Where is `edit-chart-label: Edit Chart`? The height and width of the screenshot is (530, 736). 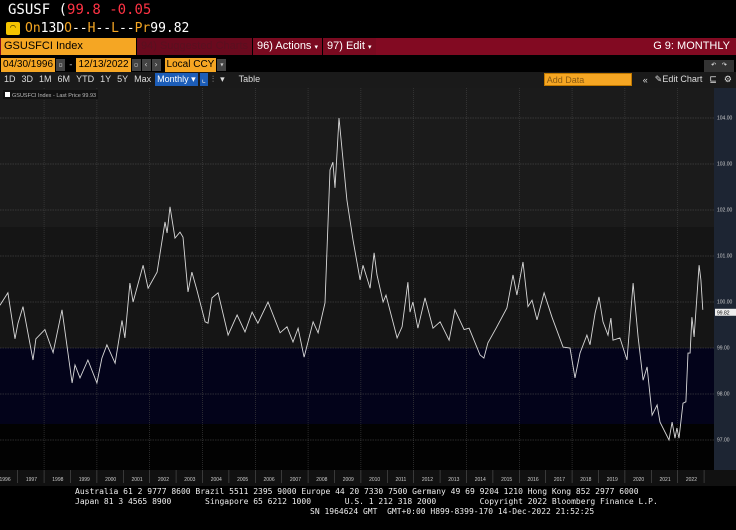
edit-chart-label: Edit Chart is located at coordinates (682, 79).